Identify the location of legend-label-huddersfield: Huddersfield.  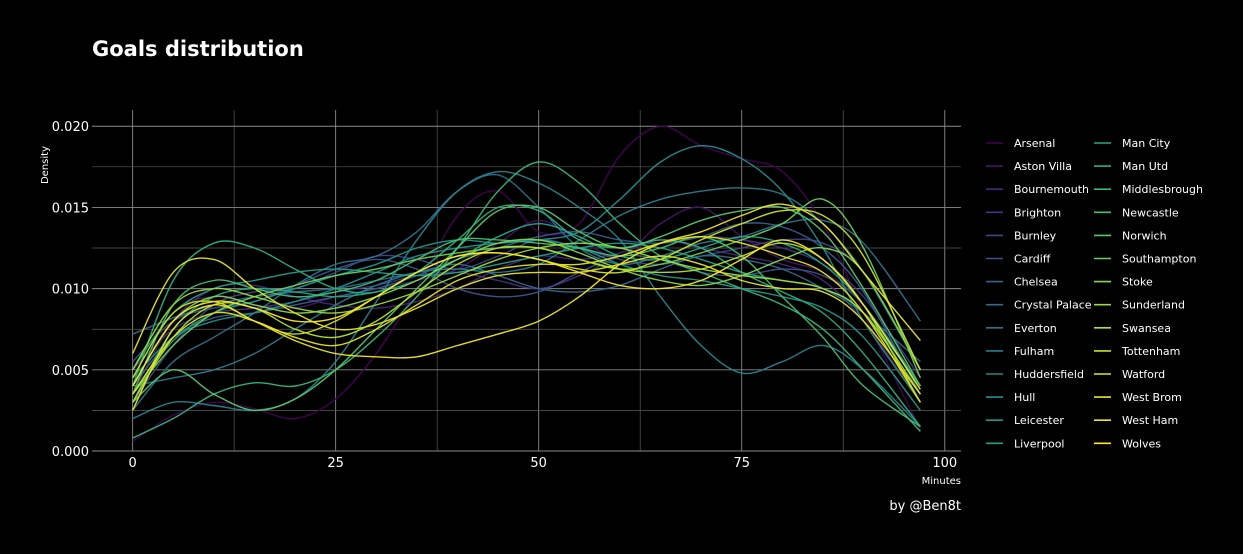
(1049, 374).